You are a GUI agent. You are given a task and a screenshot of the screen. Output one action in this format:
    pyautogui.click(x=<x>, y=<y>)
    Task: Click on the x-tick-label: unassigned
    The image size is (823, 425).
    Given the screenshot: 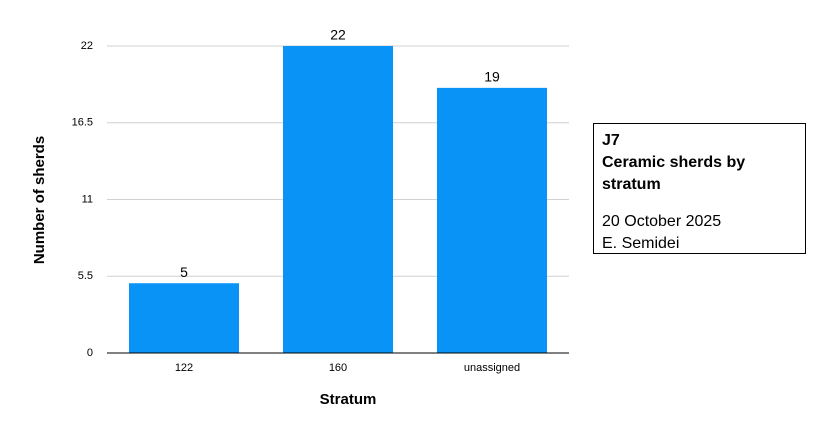 What is the action you would take?
    pyautogui.click(x=492, y=368)
    